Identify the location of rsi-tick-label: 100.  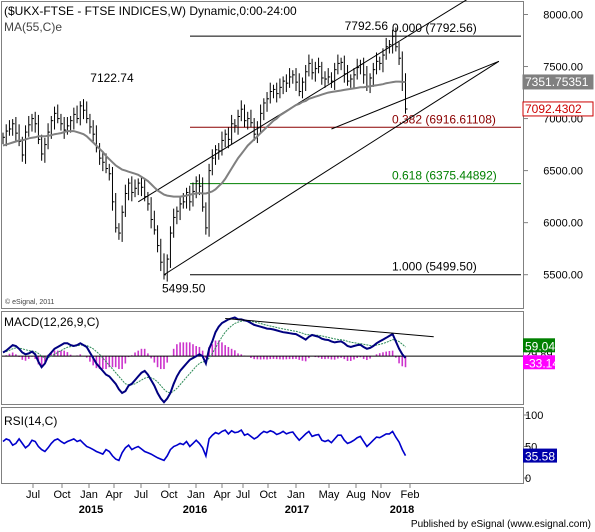
(534, 416).